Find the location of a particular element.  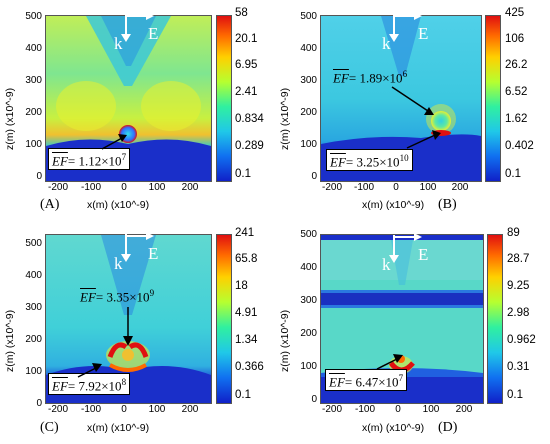

panel-label: (B) is located at coordinates (447, 204).